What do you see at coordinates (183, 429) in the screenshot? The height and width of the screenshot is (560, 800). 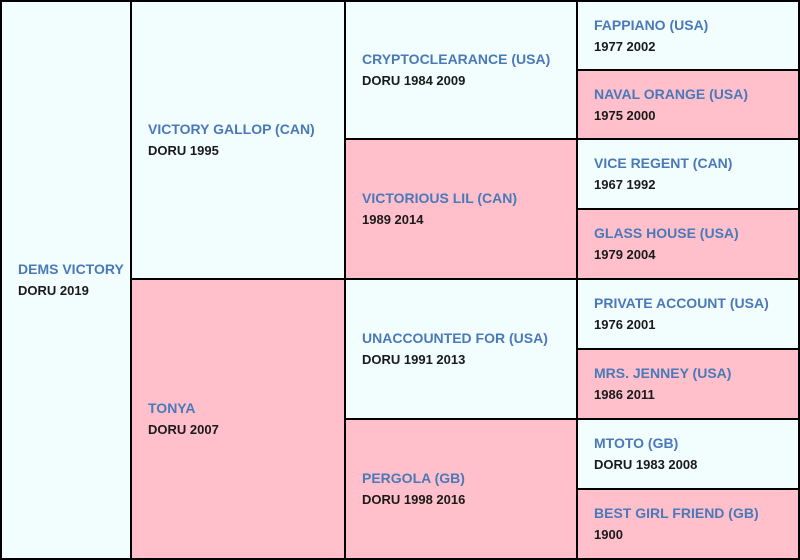 I see `horse-info: DORU 2007` at bounding box center [183, 429].